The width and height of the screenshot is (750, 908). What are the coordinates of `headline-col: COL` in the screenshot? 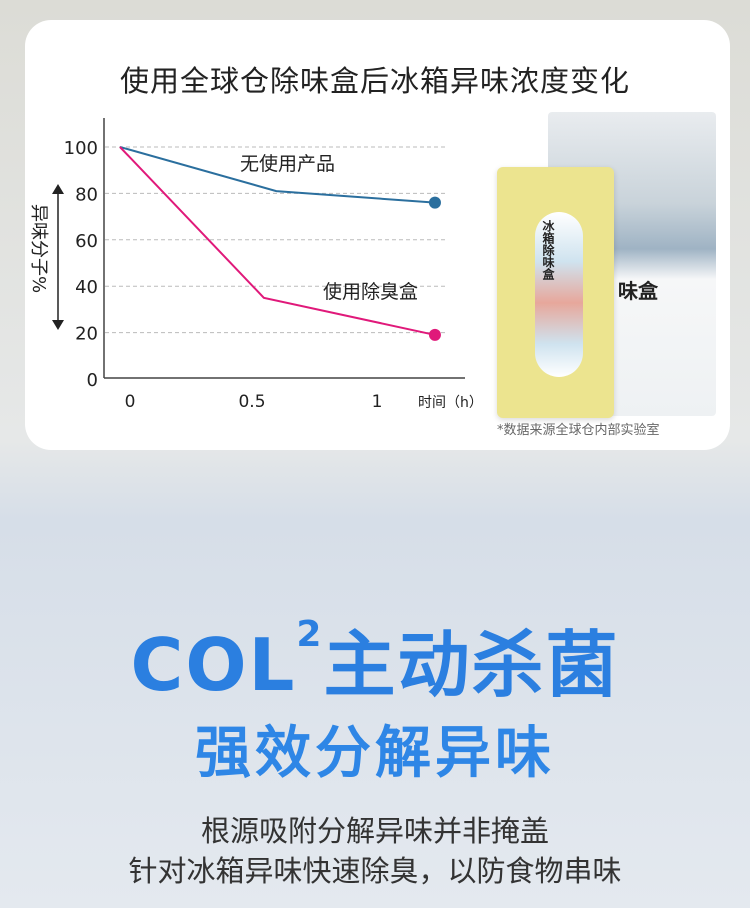 It's located at (213, 665).